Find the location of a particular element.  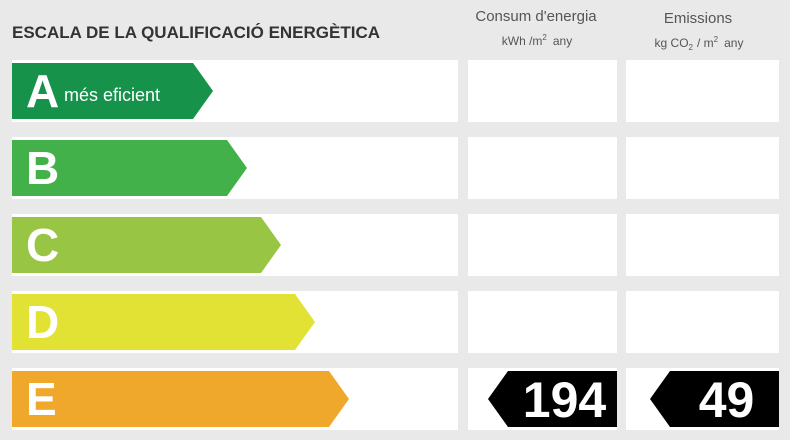

energy-marker is located at coordinates (552, 399).